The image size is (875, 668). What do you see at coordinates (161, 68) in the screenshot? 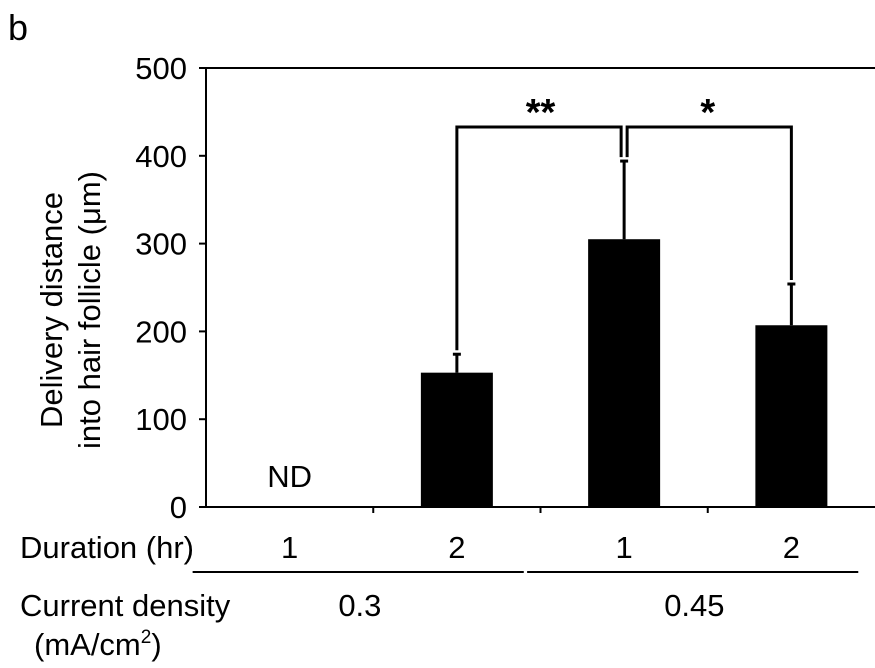
I see `y-tick-label: 500` at bounding box center [161, 68].